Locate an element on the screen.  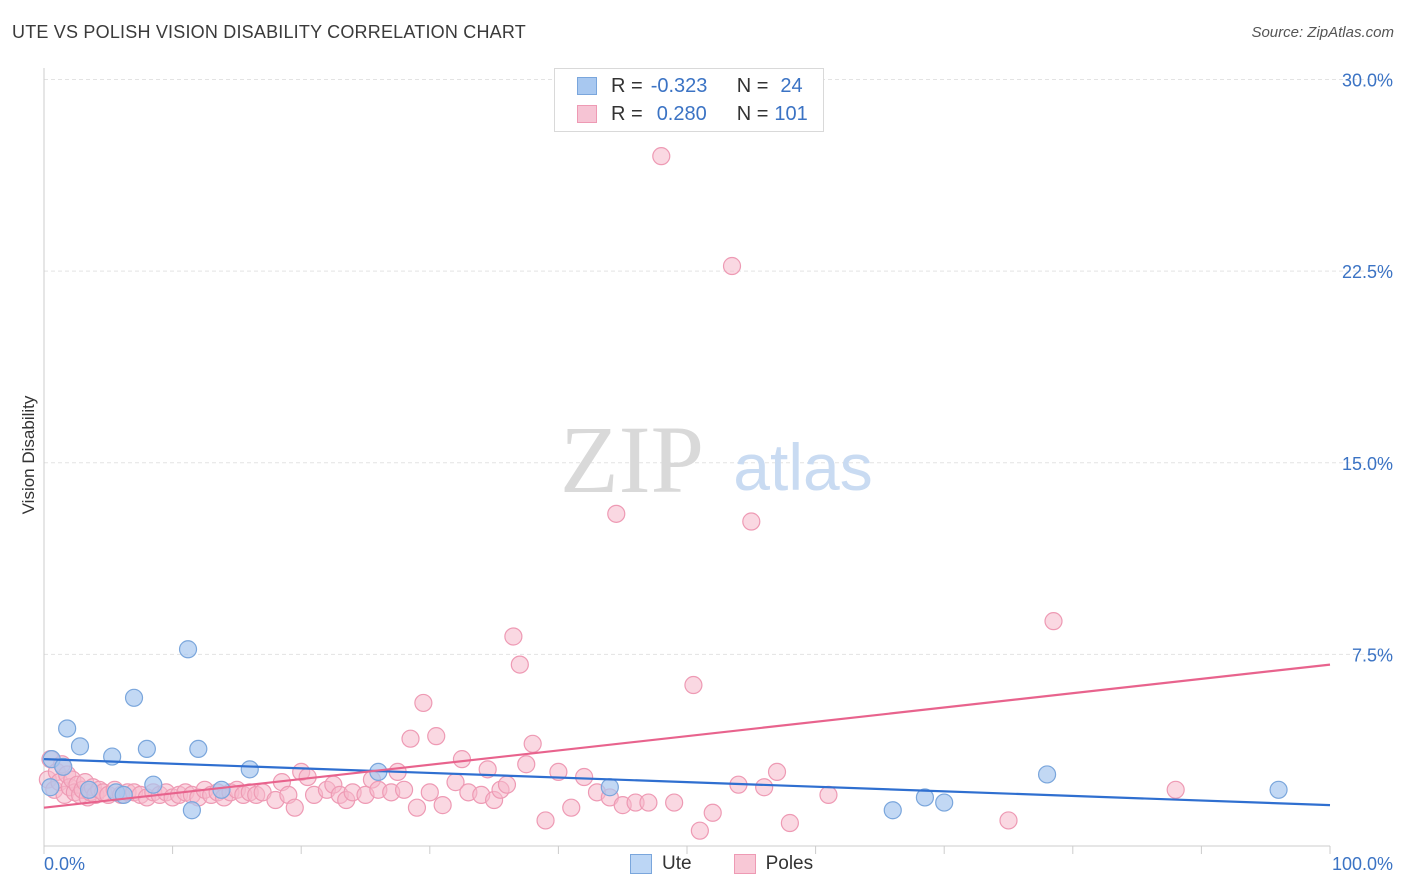
y-tick-label: 22.5% is located at coordinates (1367, 272).